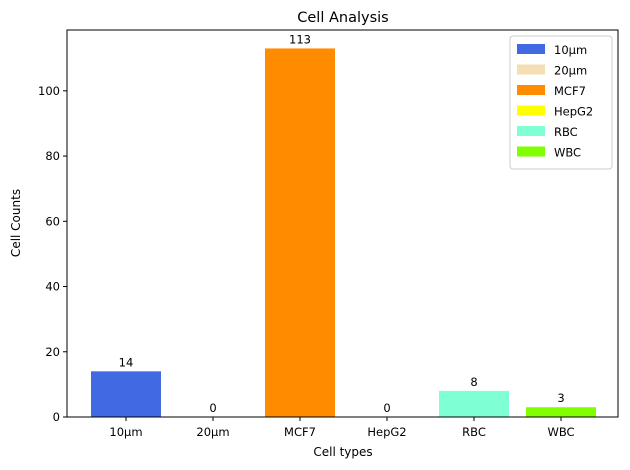 Image resolution: width=630 pixels, height=470 pixels. I want to click on x-tick-label: MCF7, so click(300, 432).